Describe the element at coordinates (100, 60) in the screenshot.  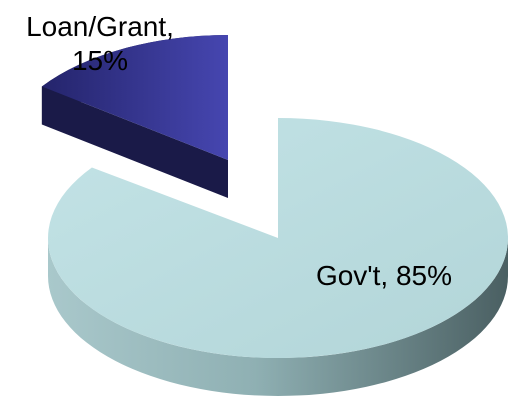
I see `data-label-loan-grant-line2: 15%` at that location.